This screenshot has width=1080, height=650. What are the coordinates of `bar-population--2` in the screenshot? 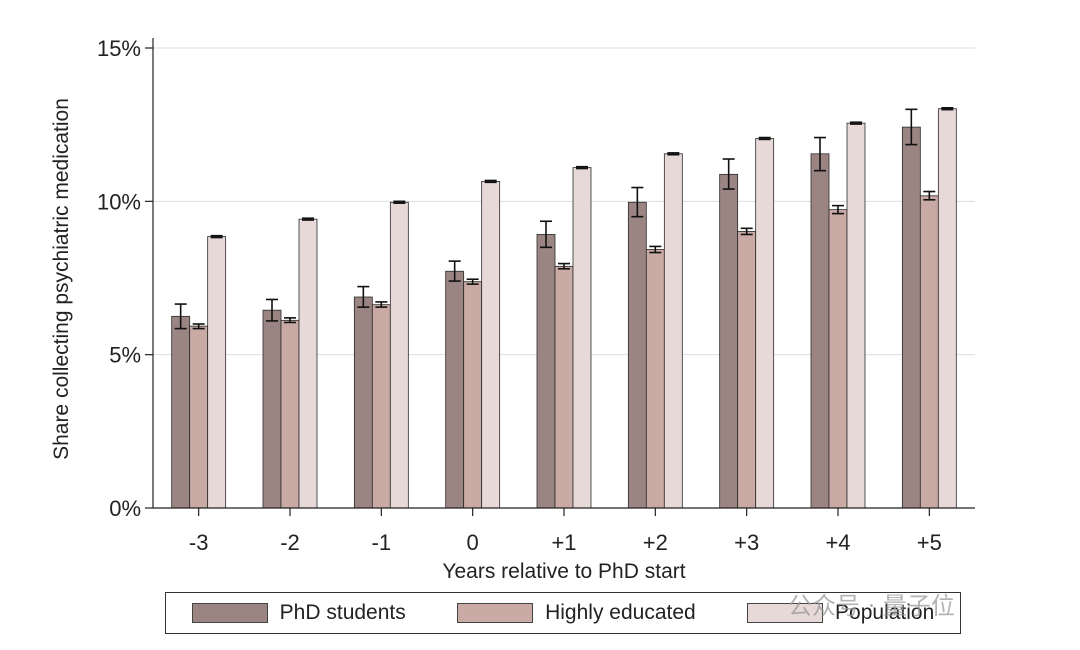 It's located at (308, 363).